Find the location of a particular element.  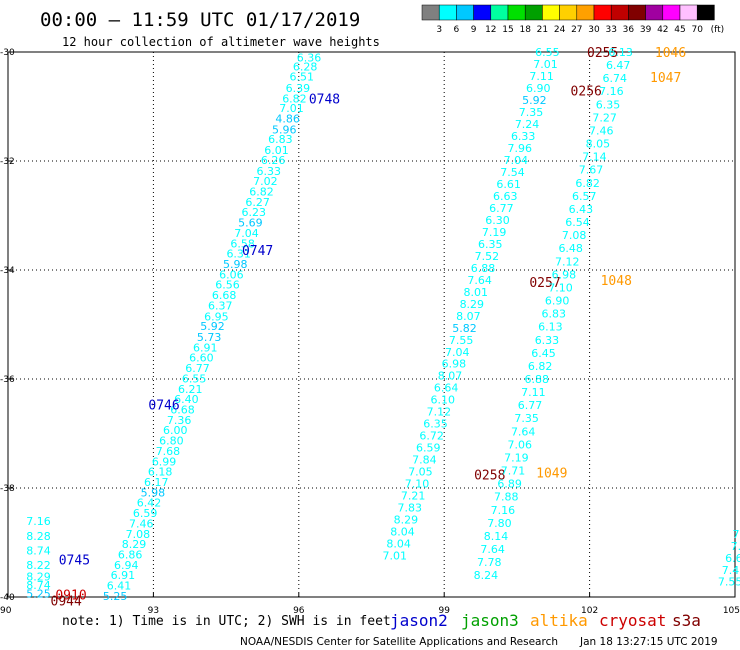

colorbar-tick-label: 15 is located at coordinates (507, 30).